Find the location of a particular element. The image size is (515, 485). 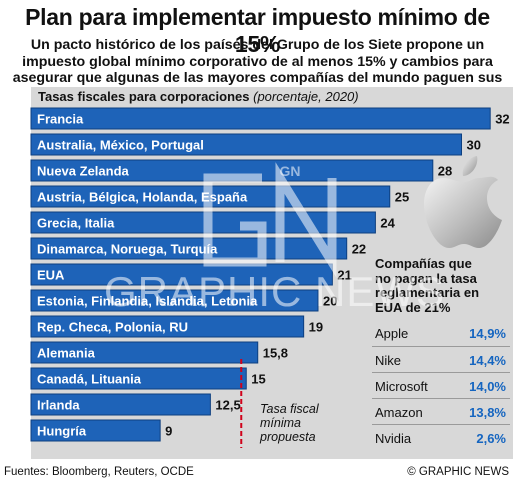

chart-unit-note: (porcentaje, 2020) is located at coordinates (306, 96).